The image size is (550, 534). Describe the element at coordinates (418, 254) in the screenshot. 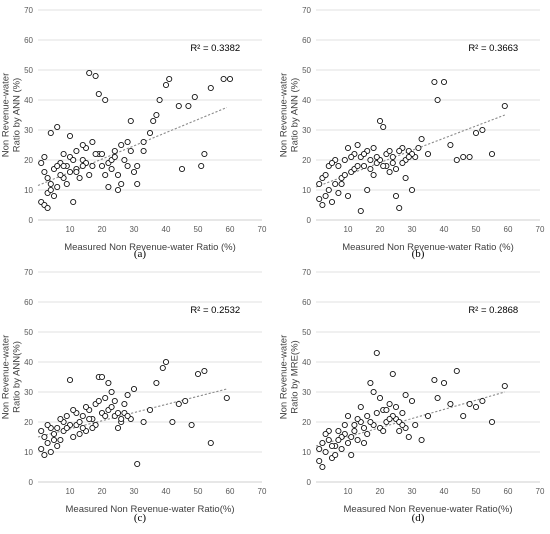

I see `panel-label: (b)` at that location.